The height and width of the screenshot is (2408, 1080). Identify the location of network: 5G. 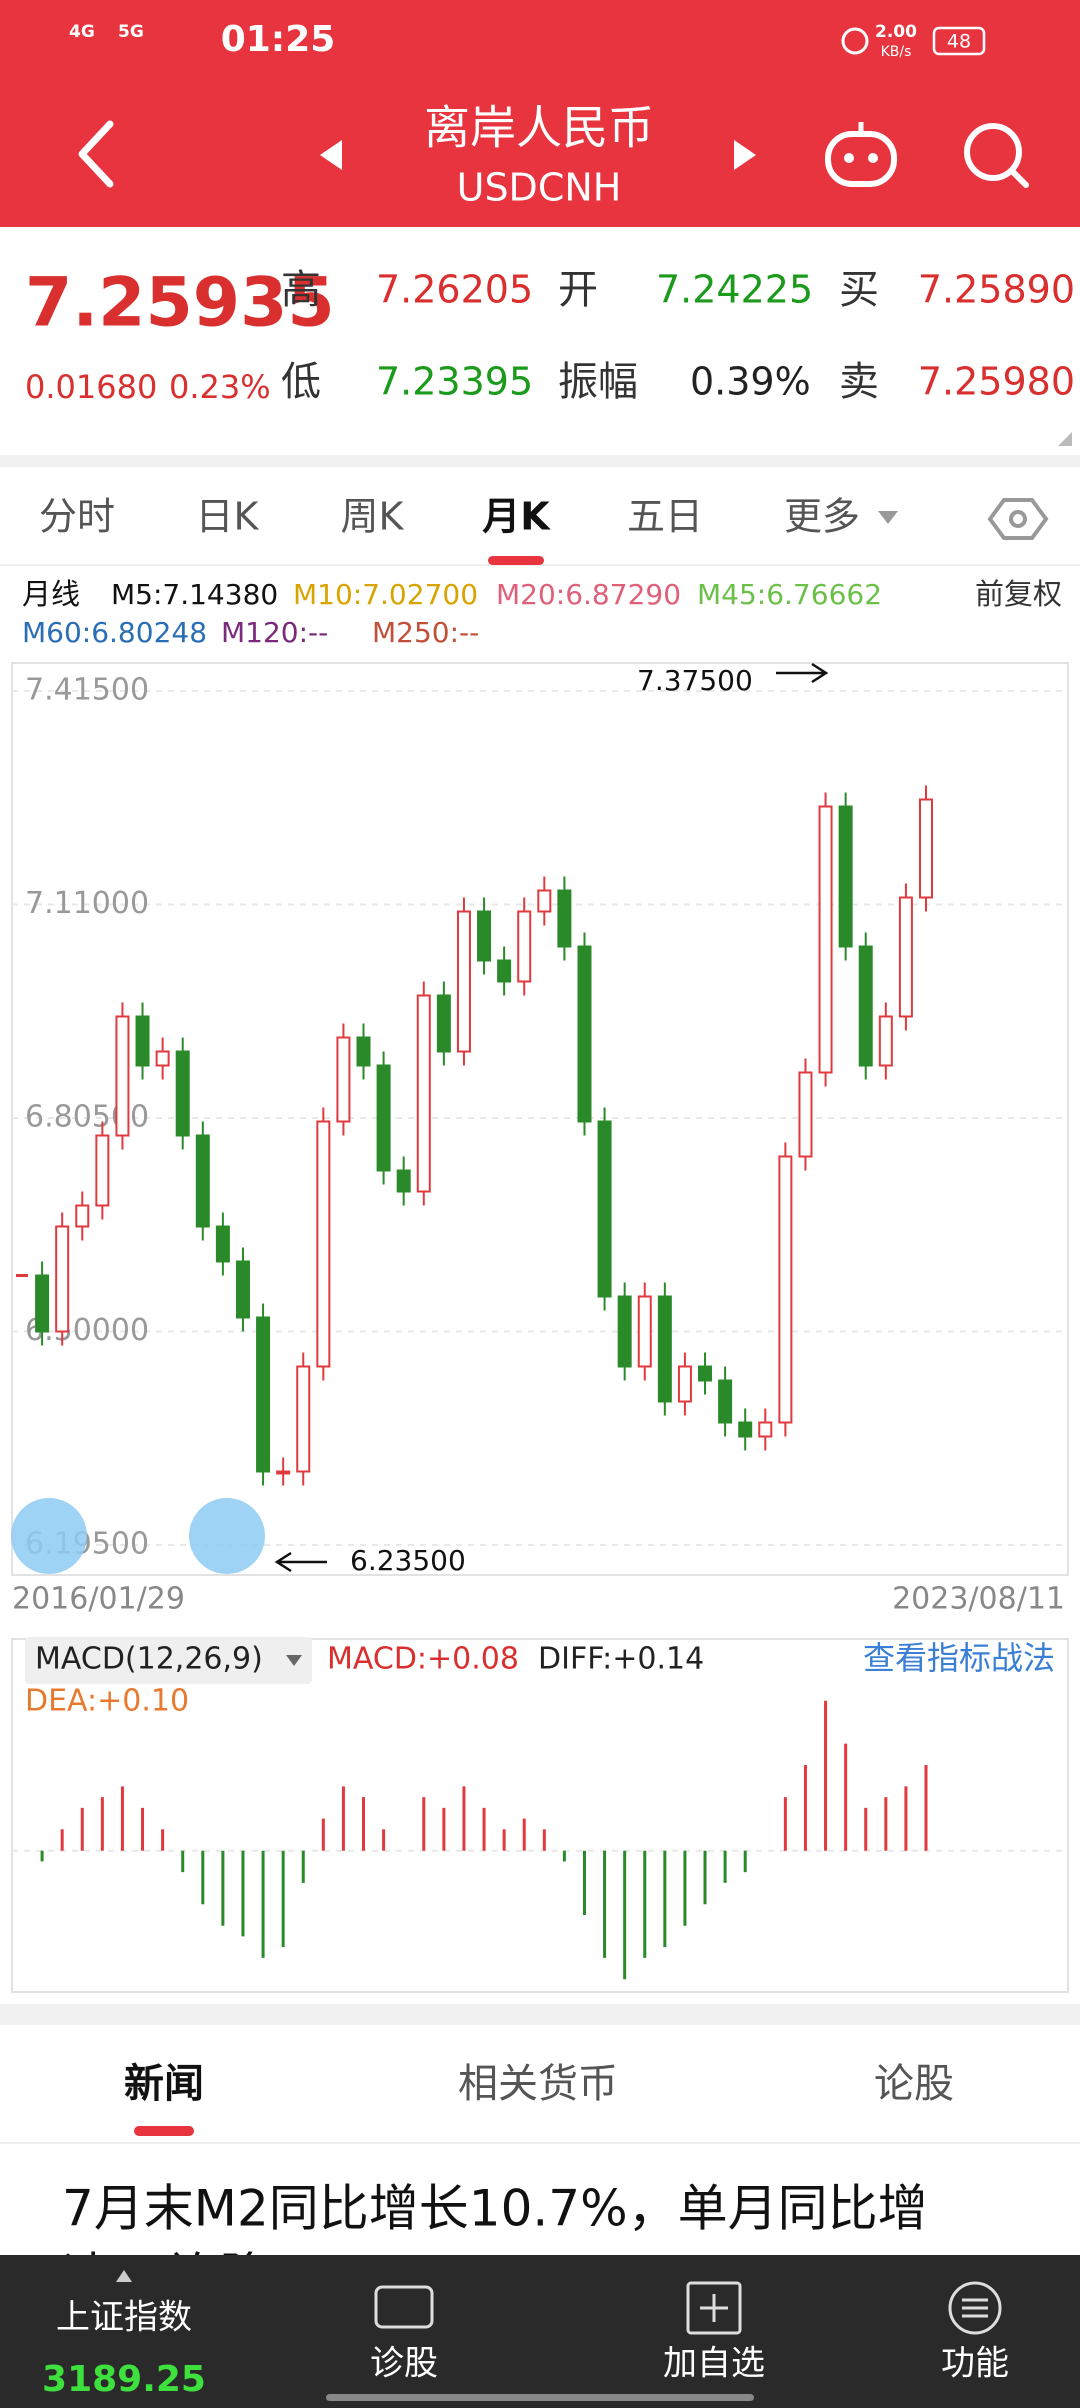
(131, 32).